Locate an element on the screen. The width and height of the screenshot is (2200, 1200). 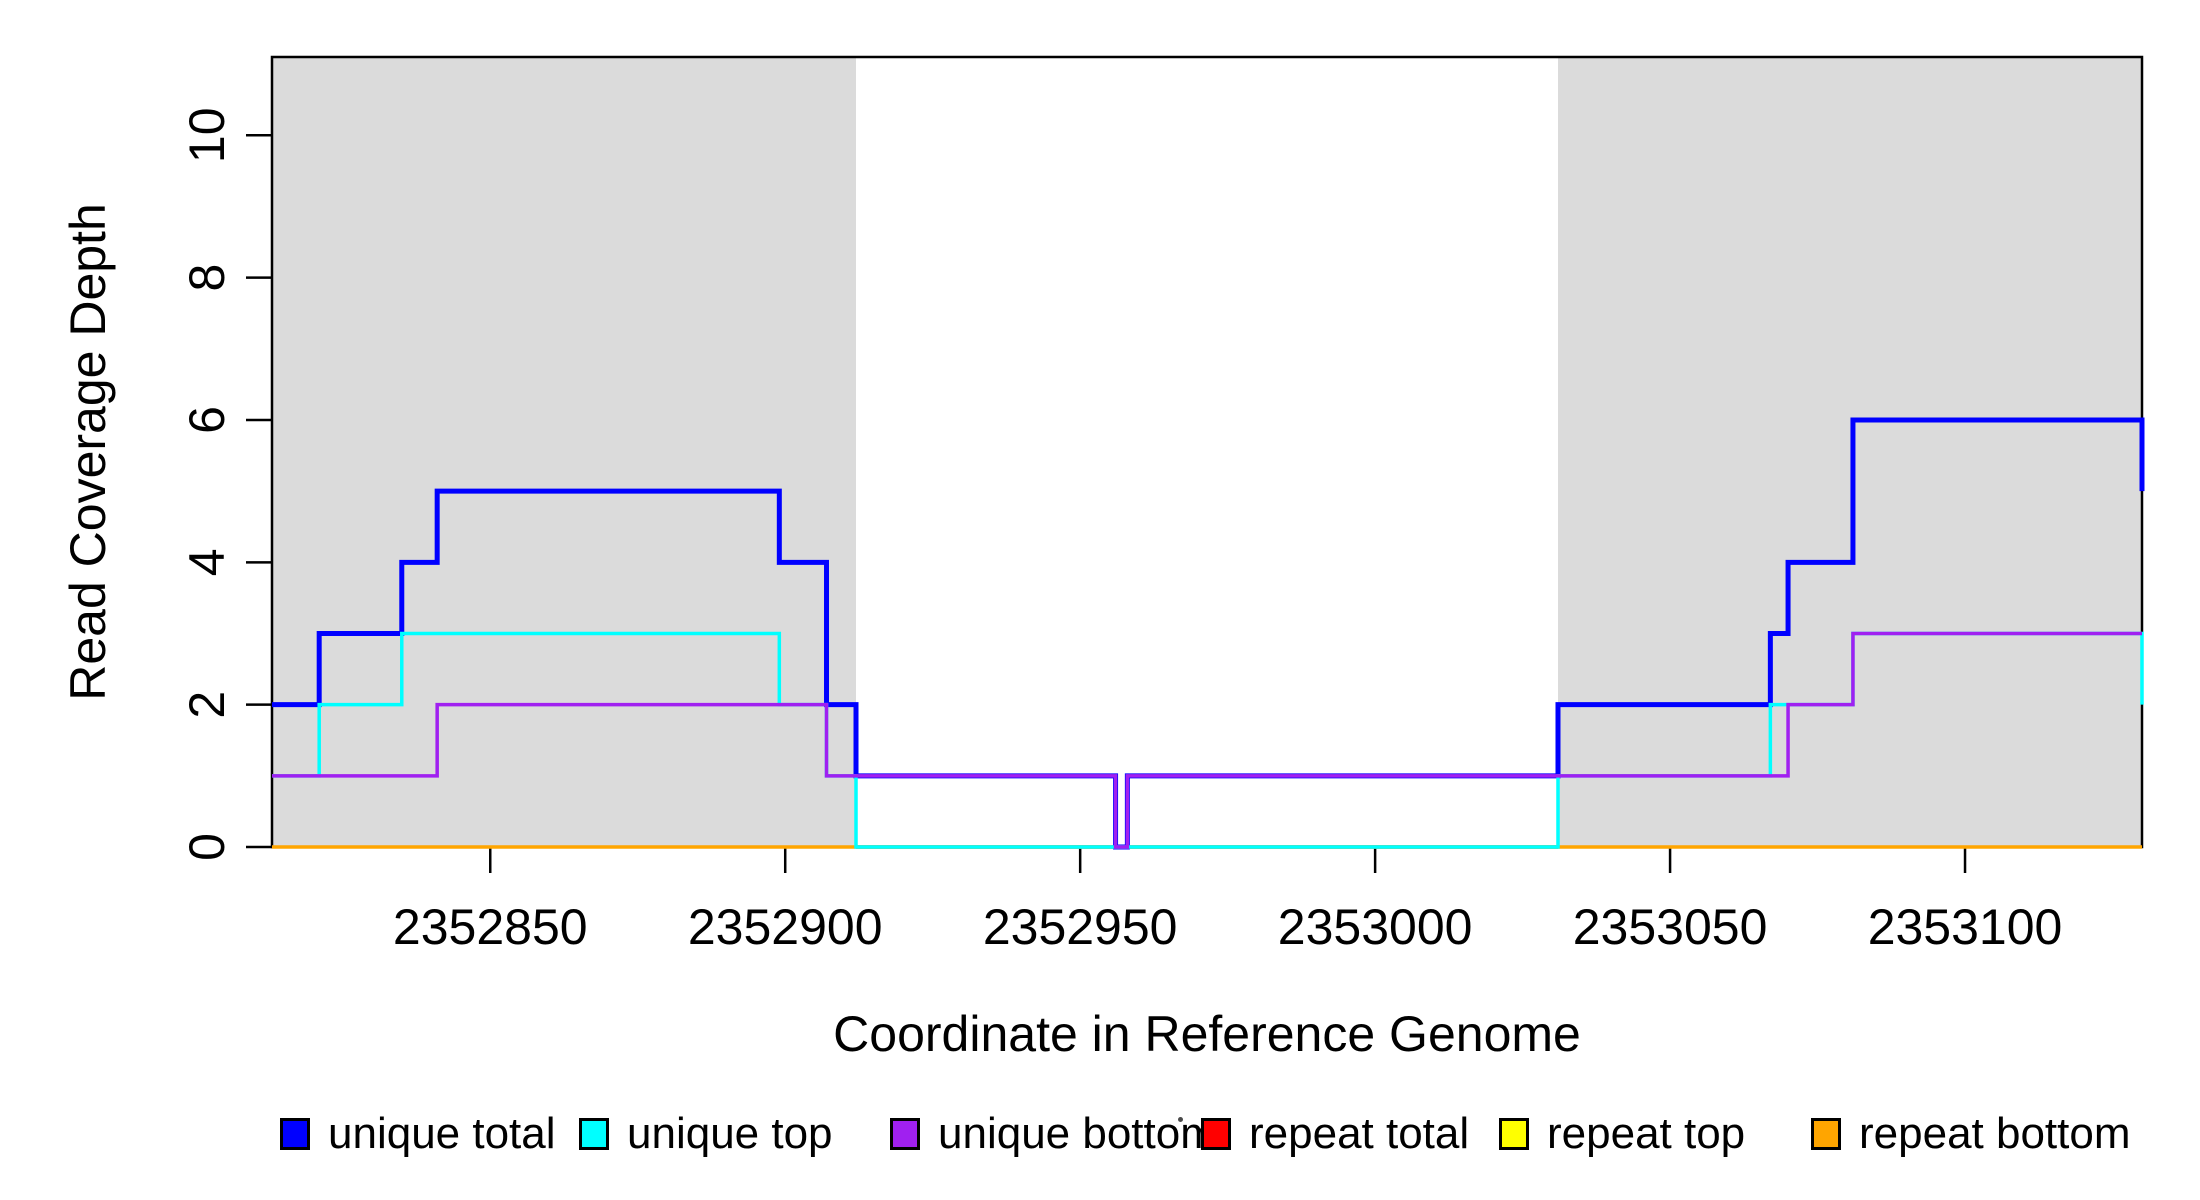
x-axis-title: Coordinate in Reference Genome is located at coordinates (1207, 1034).